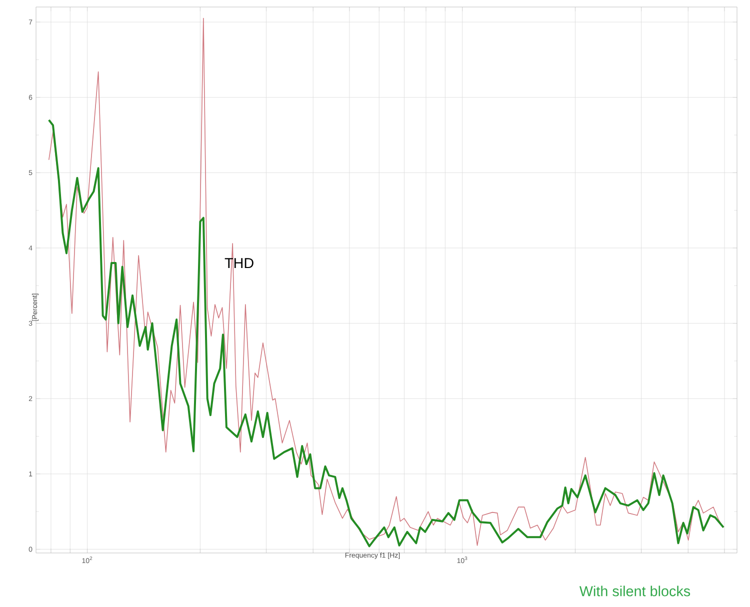 The image size is (750, 607). I want to click on text: With silent blocks, so click(634, 591).